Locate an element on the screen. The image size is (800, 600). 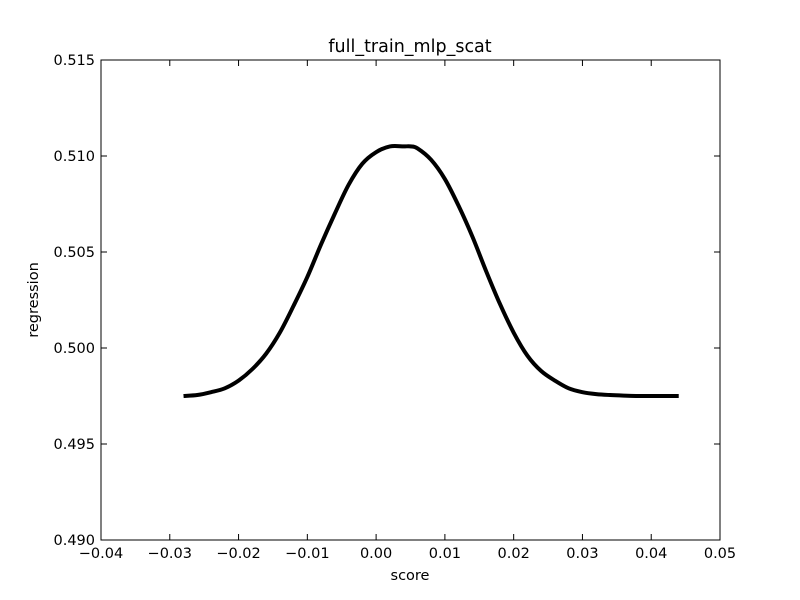
x-tick-label: 0.05 is located at coordinates (720, 554).